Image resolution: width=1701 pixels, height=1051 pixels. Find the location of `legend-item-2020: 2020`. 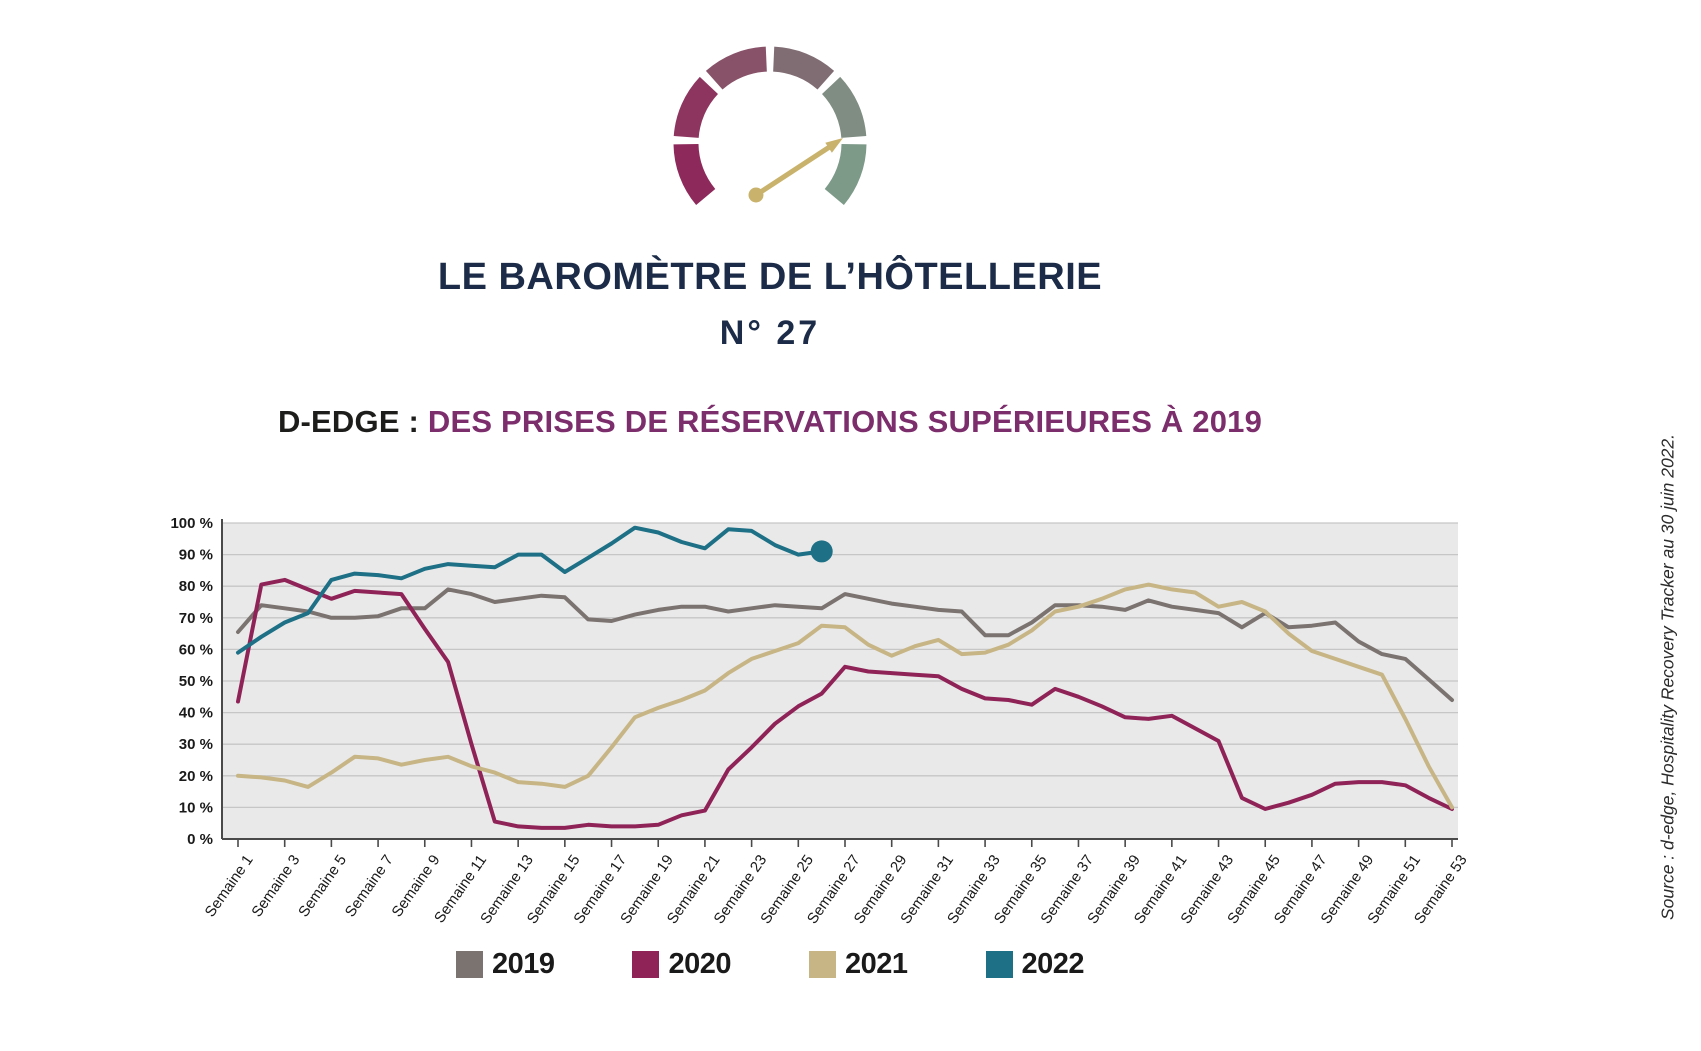

legend-item-2020: 2020 is located at coordinates (681, 964).